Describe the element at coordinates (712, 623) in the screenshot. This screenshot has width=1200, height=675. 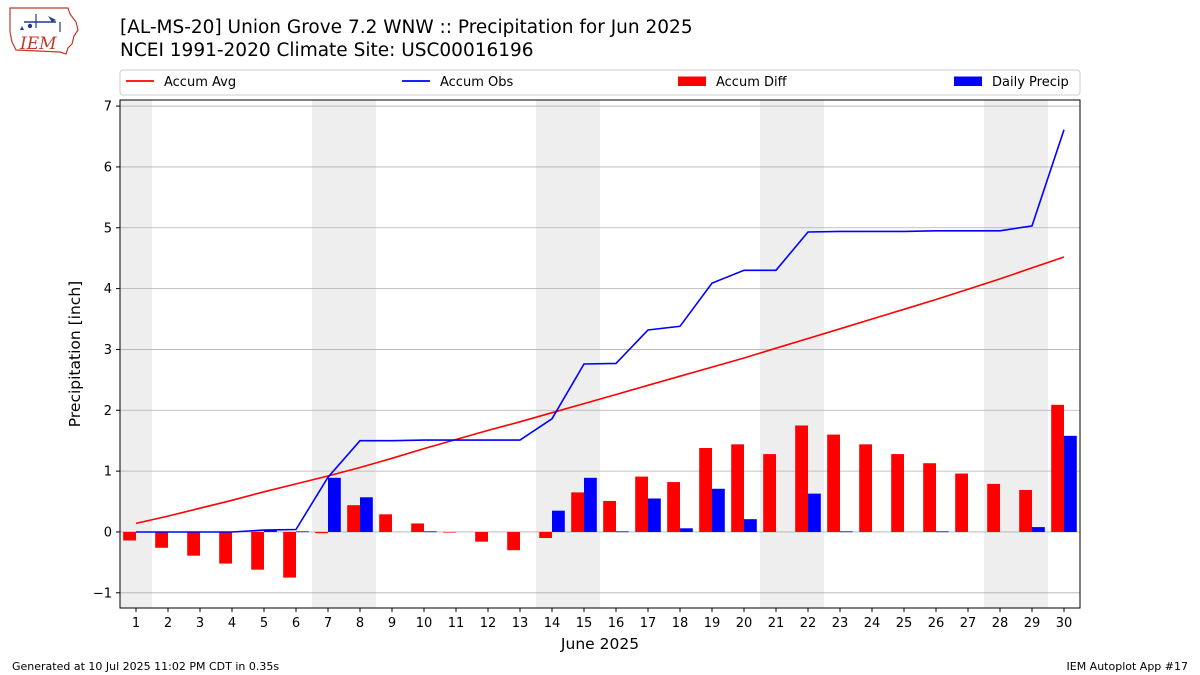
I see `x-tick-label: 19` at that location.